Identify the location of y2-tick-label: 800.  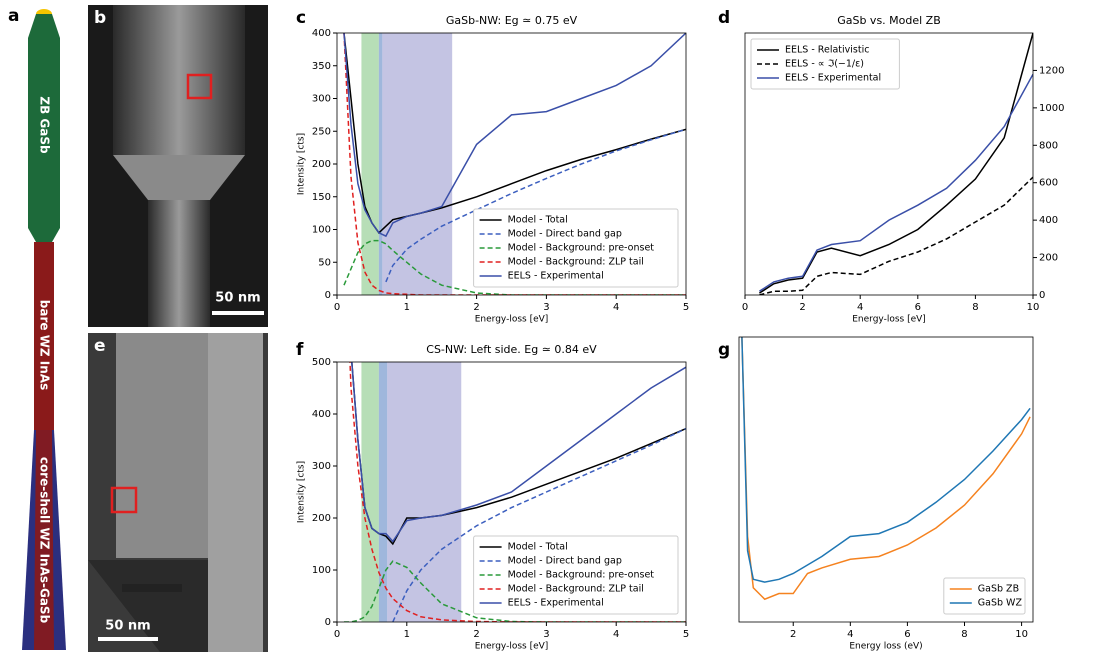
(1048, 145).